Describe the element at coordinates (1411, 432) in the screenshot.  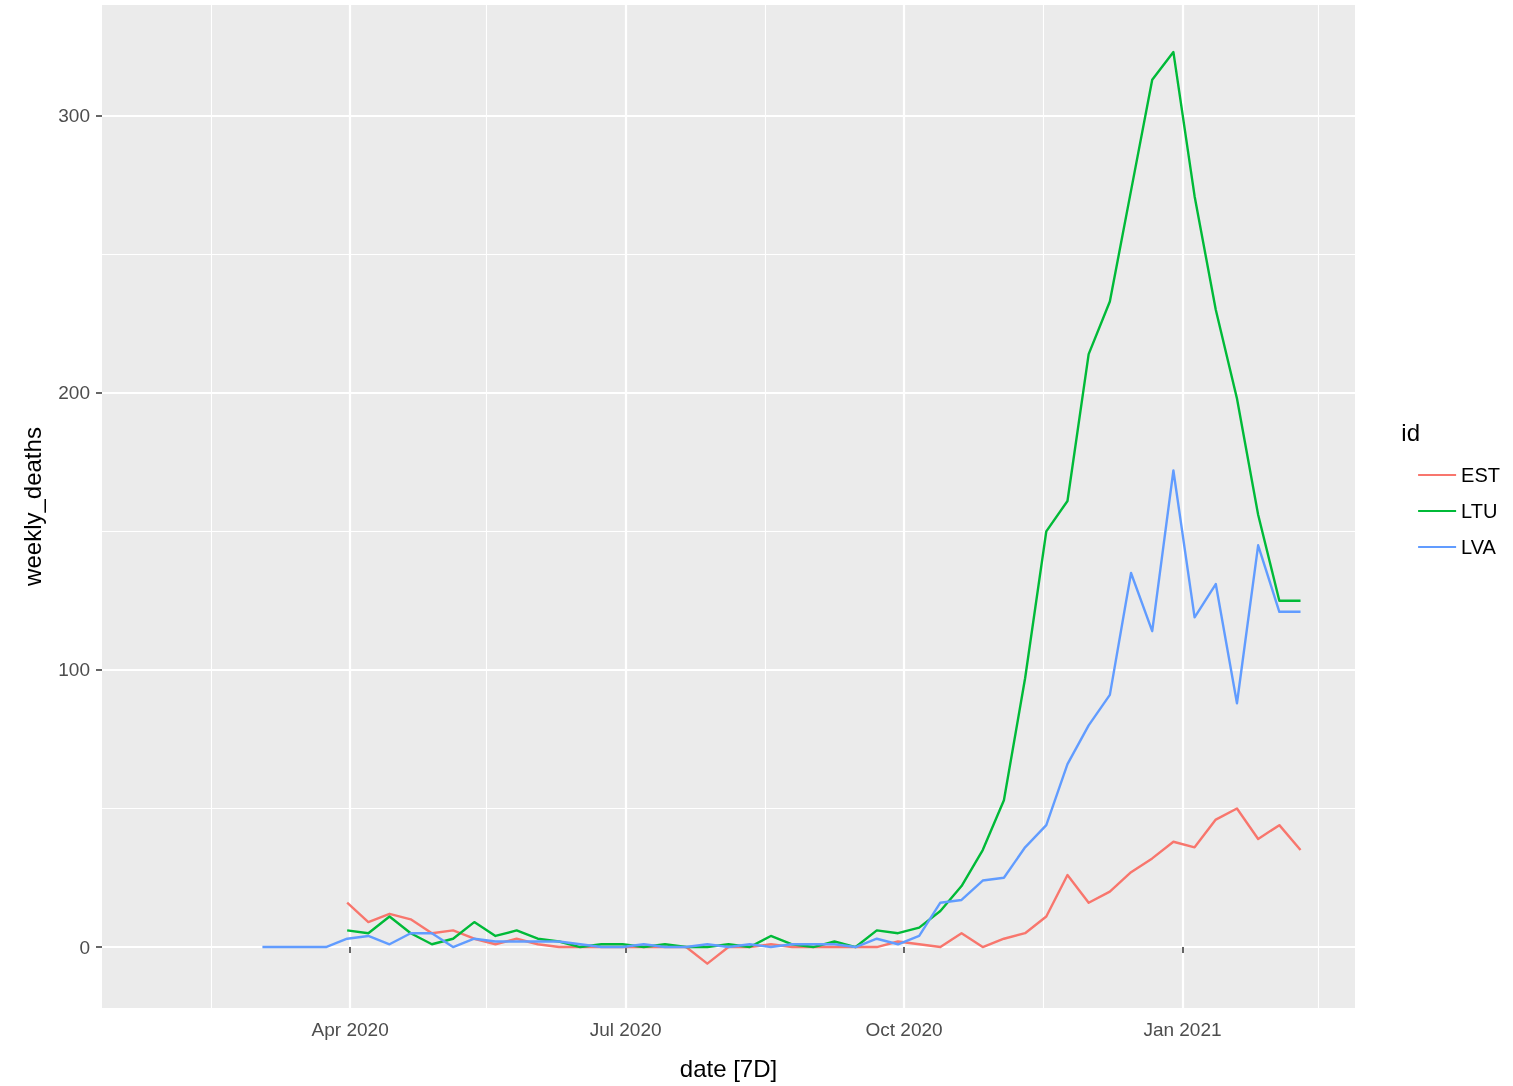
I see `legend-title: id` at that location.